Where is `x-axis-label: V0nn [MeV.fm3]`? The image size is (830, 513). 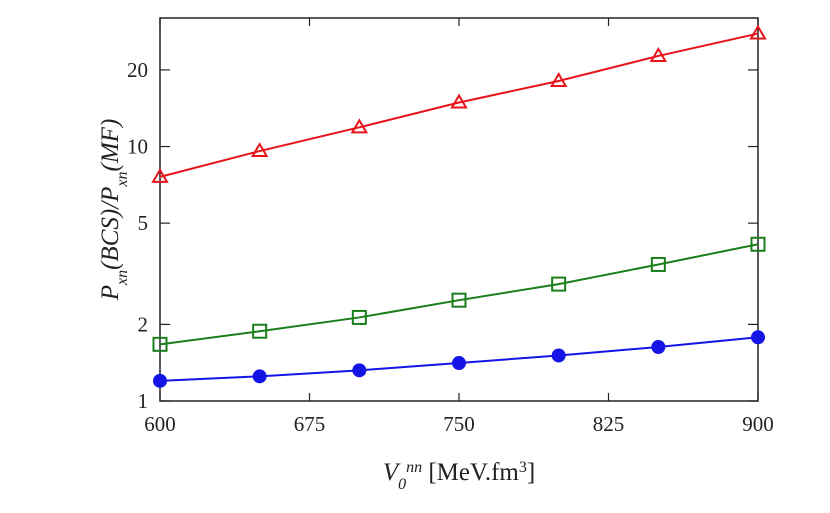 x-axis-label: V0nn [MeV.fm3] is located at coordinates (459, 476).